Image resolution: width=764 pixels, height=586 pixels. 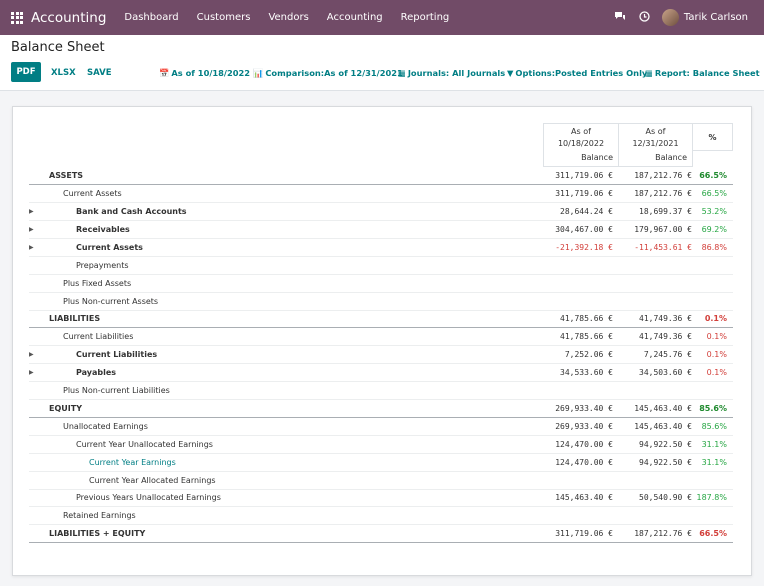 I want to click on row-label: EQUITY, so click(x=65, y=408).